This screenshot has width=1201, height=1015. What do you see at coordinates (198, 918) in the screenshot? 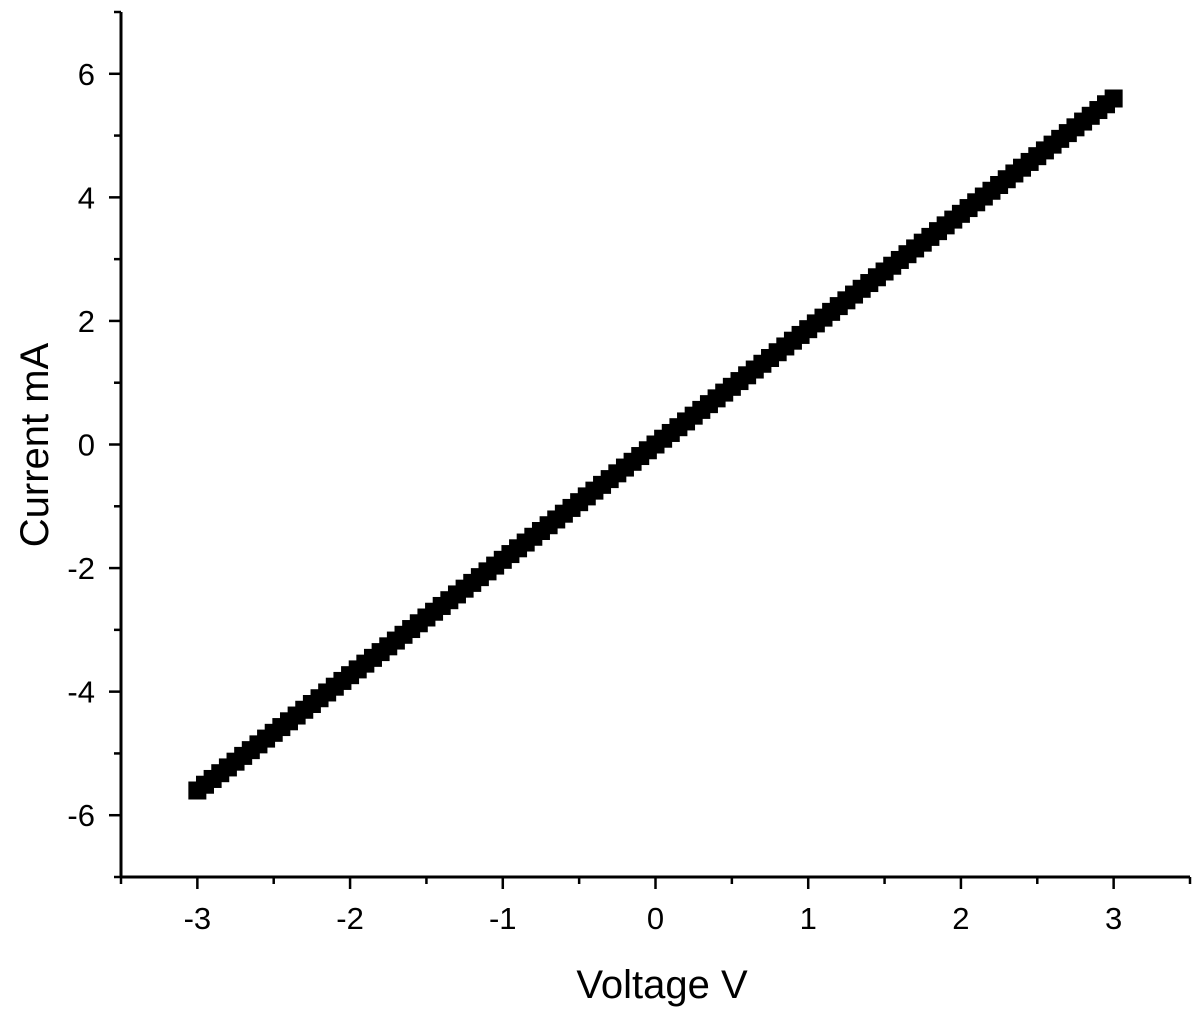
I see `x-tick-label: -3` at bounding box center [198, 918].